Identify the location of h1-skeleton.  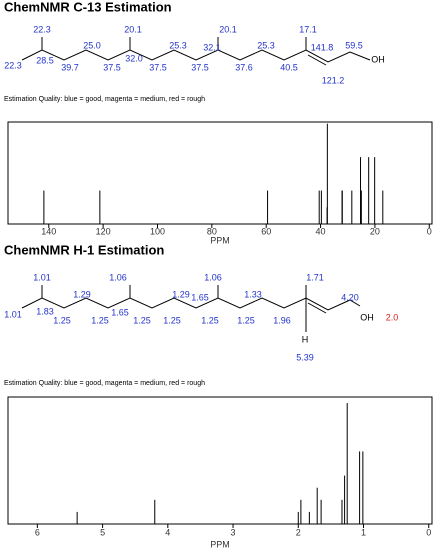
(191, 308).